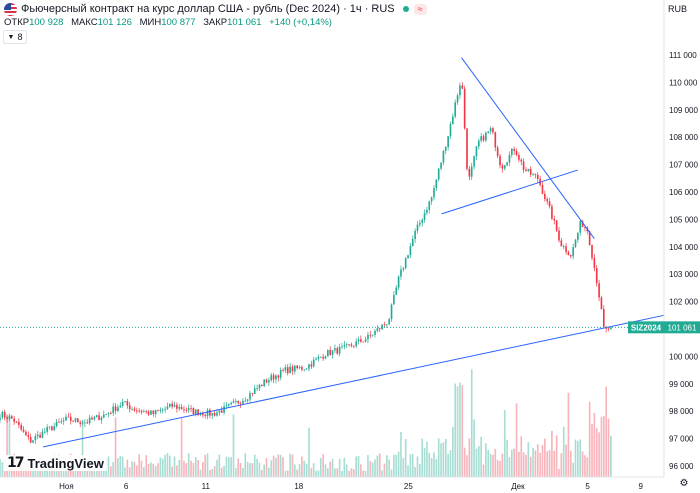 The width and height of the screenshot is (700, 493). What do you see at coordinates (681, 439) in the screenshot?
I see `price-tick-label: 97 000` at bounding box center [681, 439].